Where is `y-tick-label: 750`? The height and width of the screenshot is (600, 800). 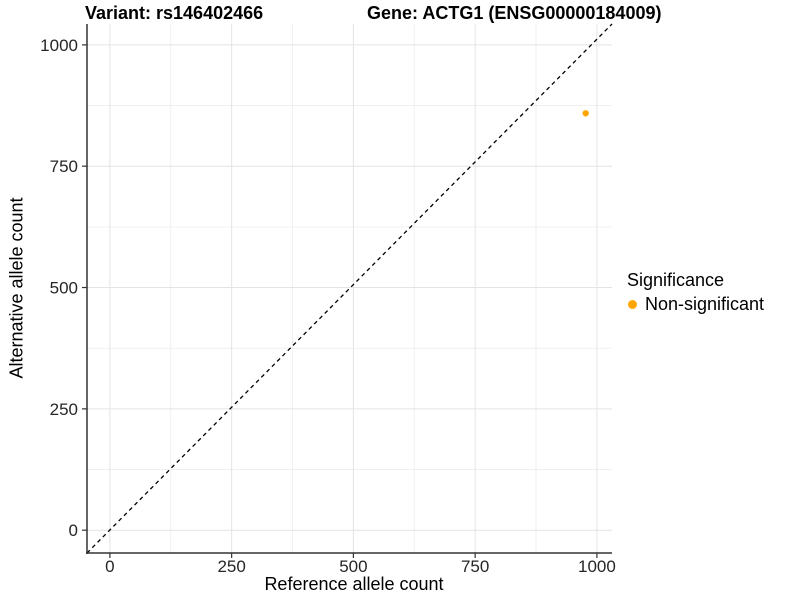 y-tick-label: 750 is located at coordinates (64, 166).